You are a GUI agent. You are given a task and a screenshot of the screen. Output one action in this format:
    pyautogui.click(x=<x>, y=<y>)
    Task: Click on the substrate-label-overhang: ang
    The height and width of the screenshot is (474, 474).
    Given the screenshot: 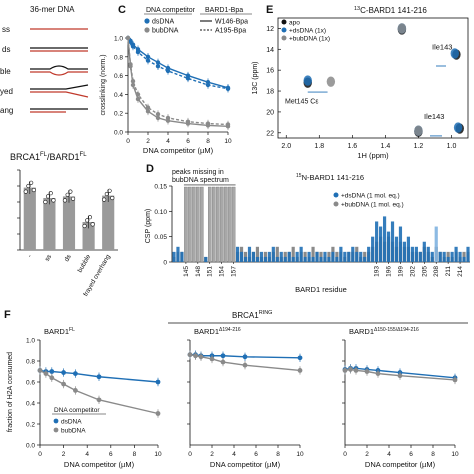 What is the action you would take?
    pyautogui.click(x=6, y=110)
    